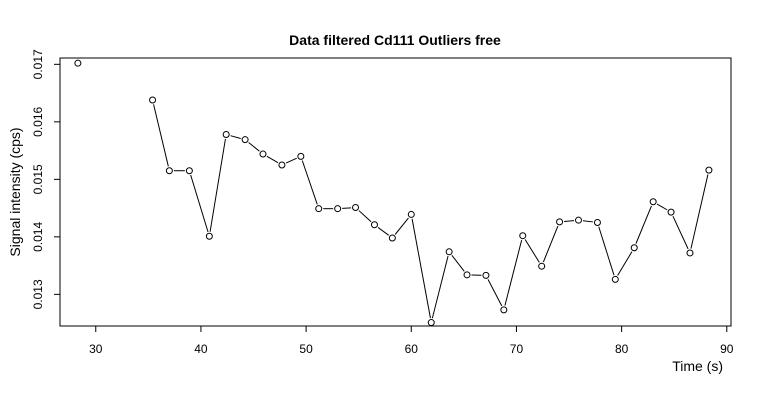 Image resolution: width=760 pixels, height=400 pixels. I want to click on y-tick-label: 0.015, so click(38, 179).